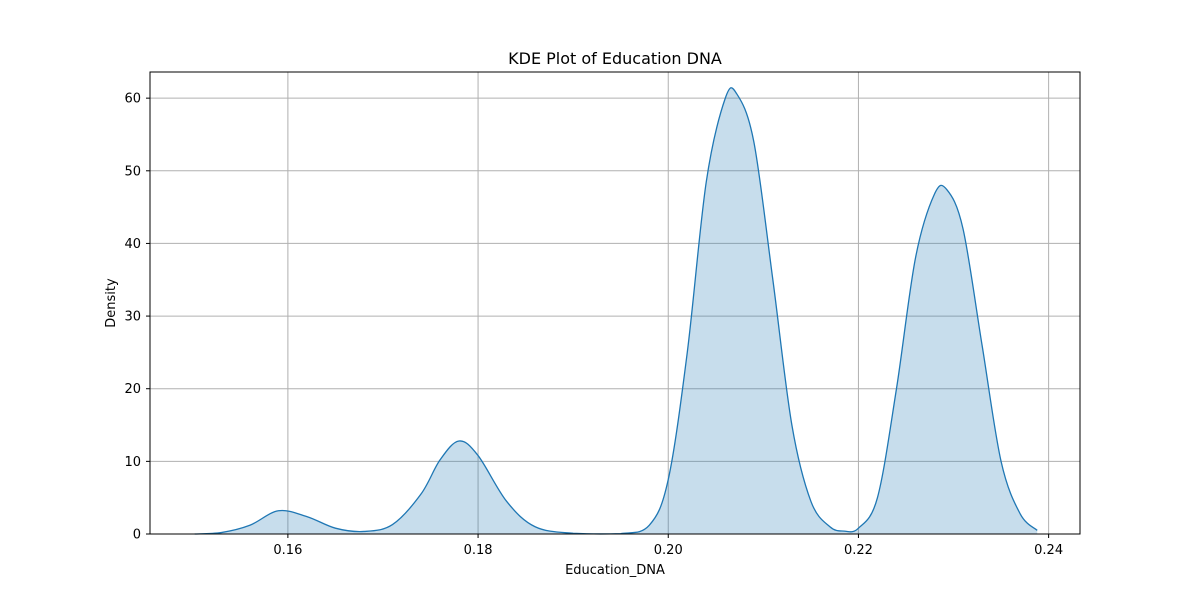 The image size is (1200, 600). Describe the element at coordinates (132, 389) in the screenshot. I see `y-tick-label: 20` at that location.